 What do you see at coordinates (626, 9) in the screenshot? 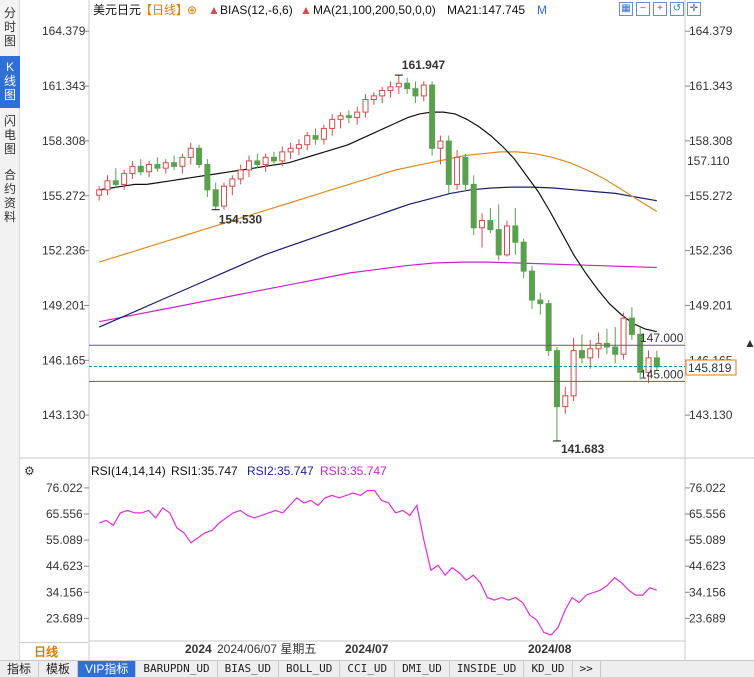
I see `grid-icon: ▦` at bounding box center [626, 9].